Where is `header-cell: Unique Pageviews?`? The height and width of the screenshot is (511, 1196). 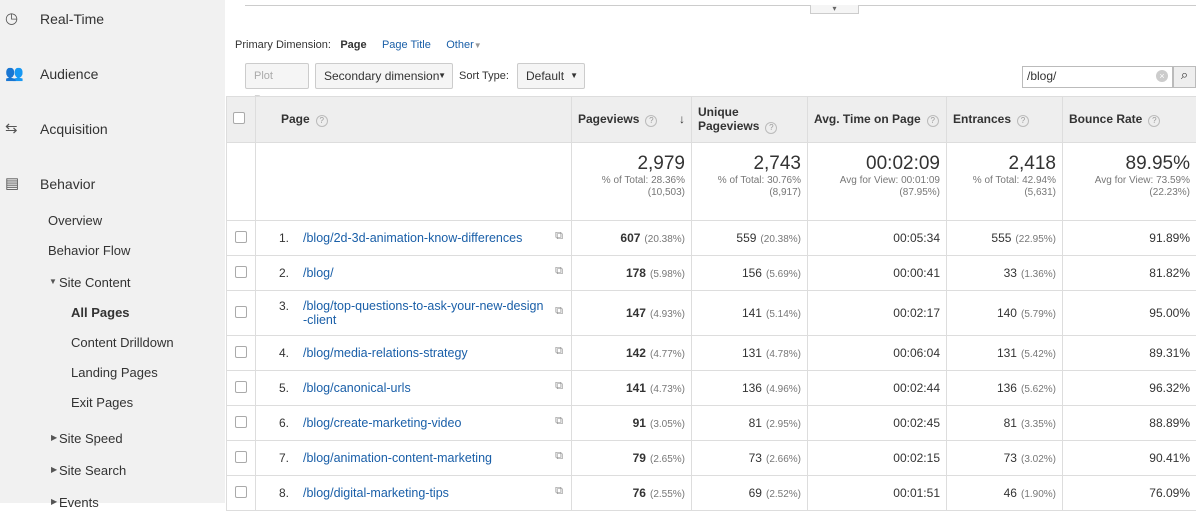
header-cell: Unique Pageviews? is located at coordinates (750, 120).